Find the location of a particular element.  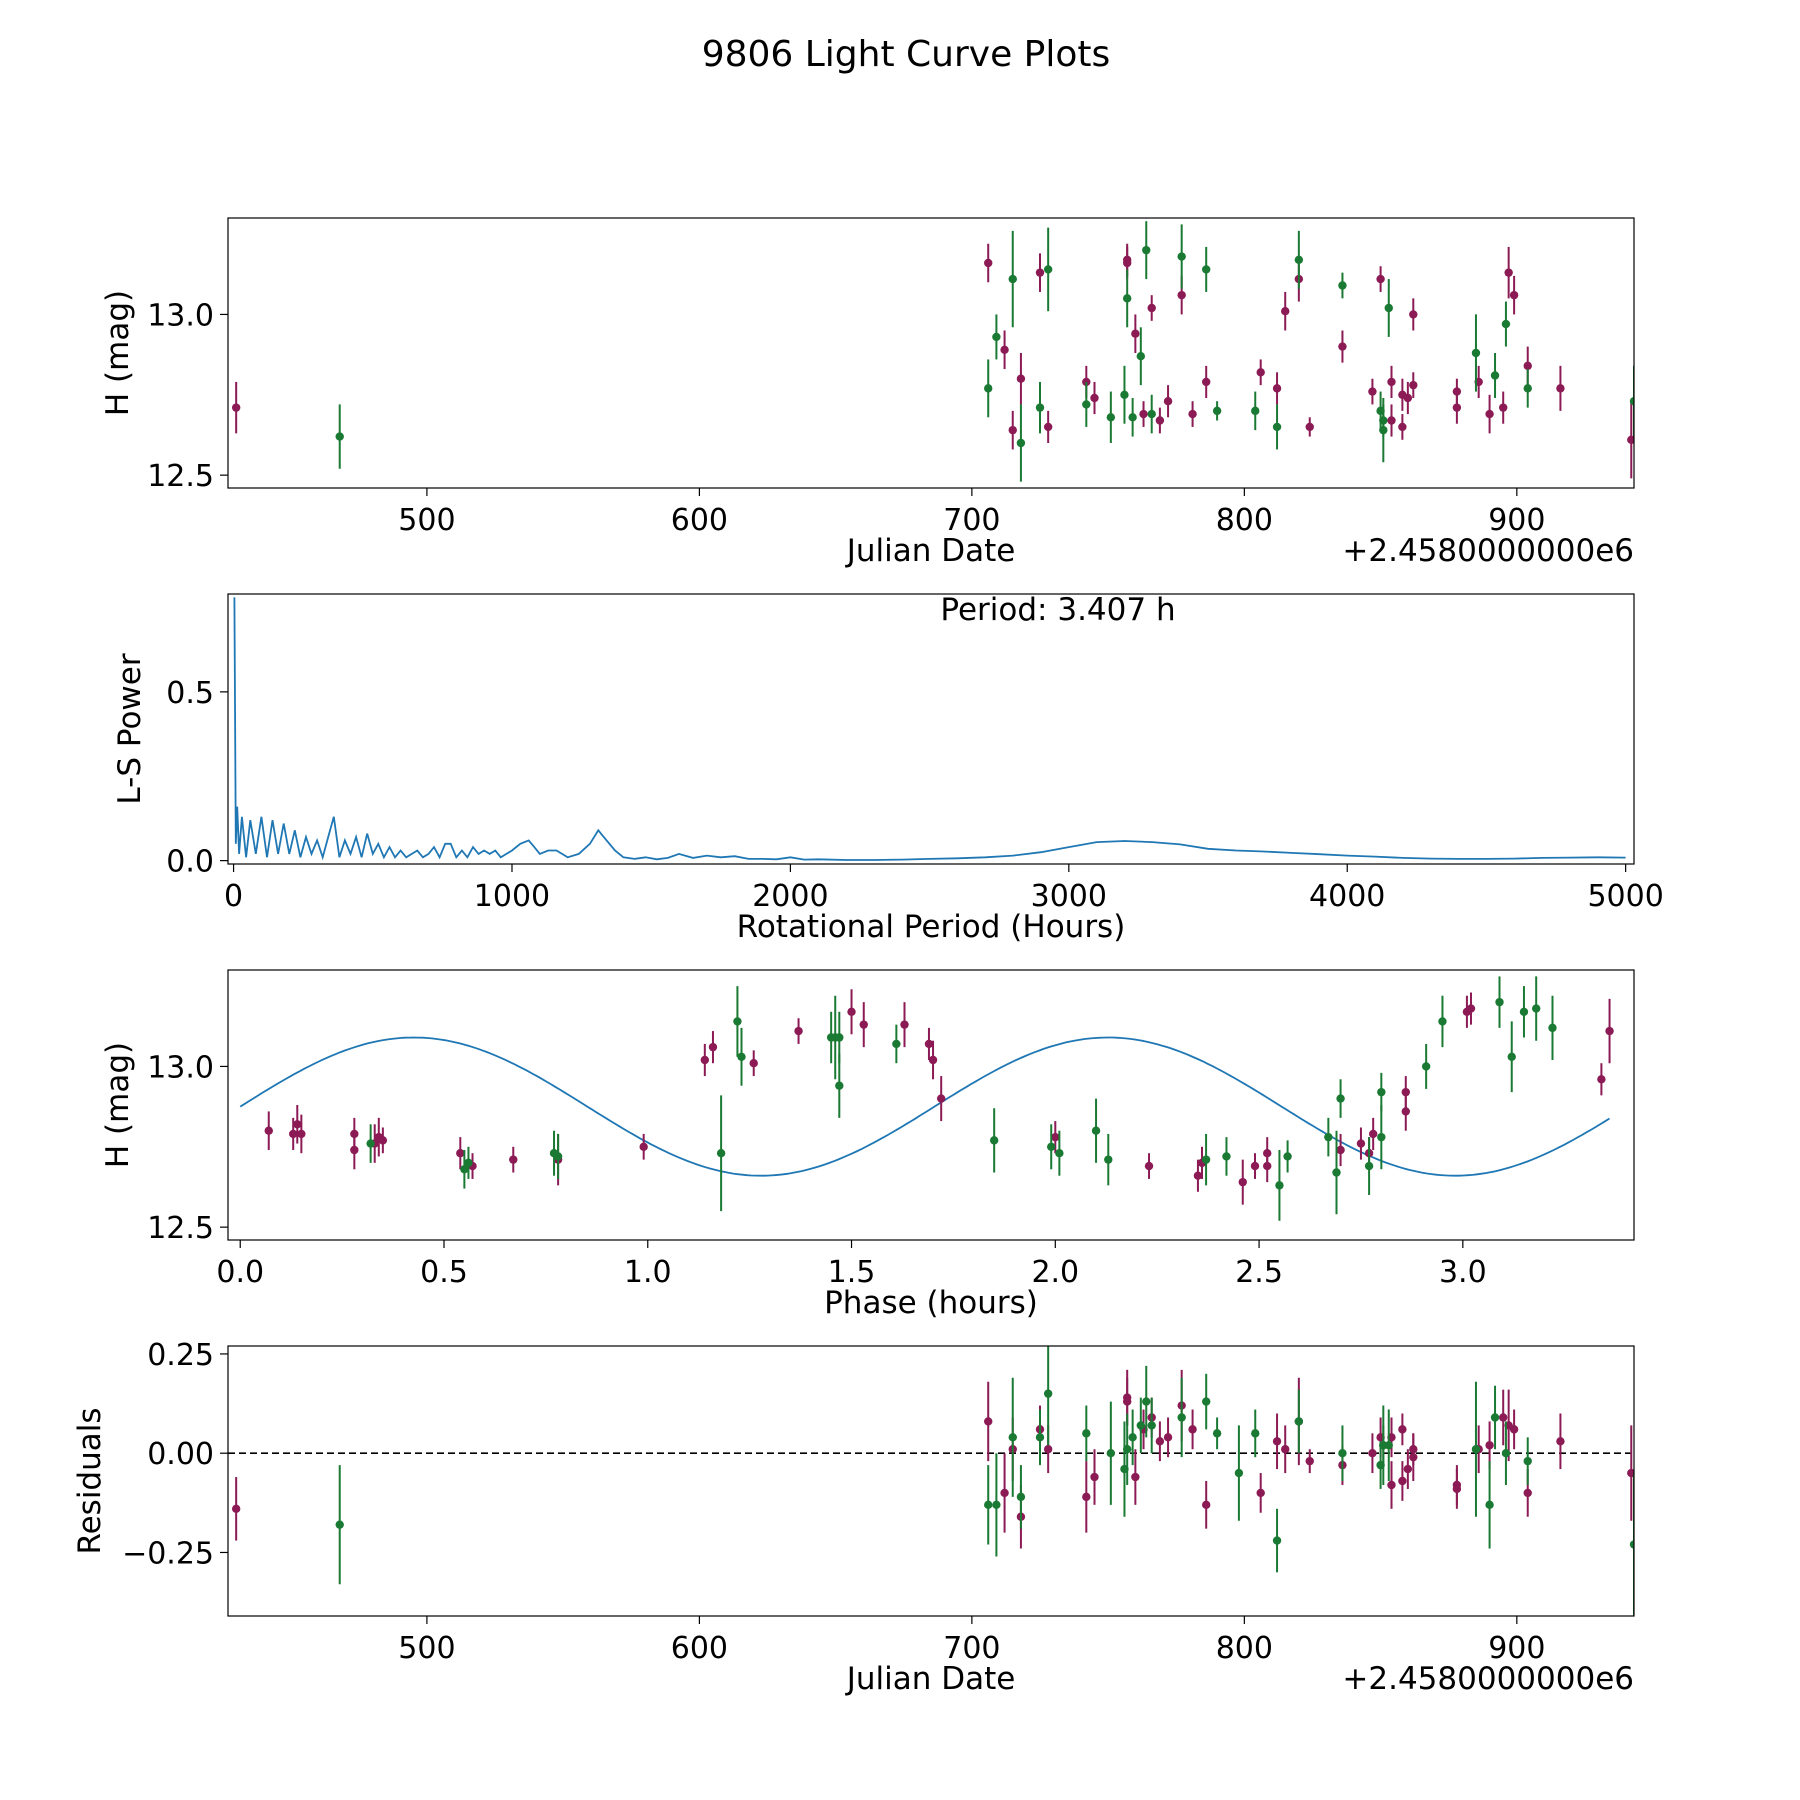

phased-ytick-label: 12.5 is located at coordinates (180, 1228).